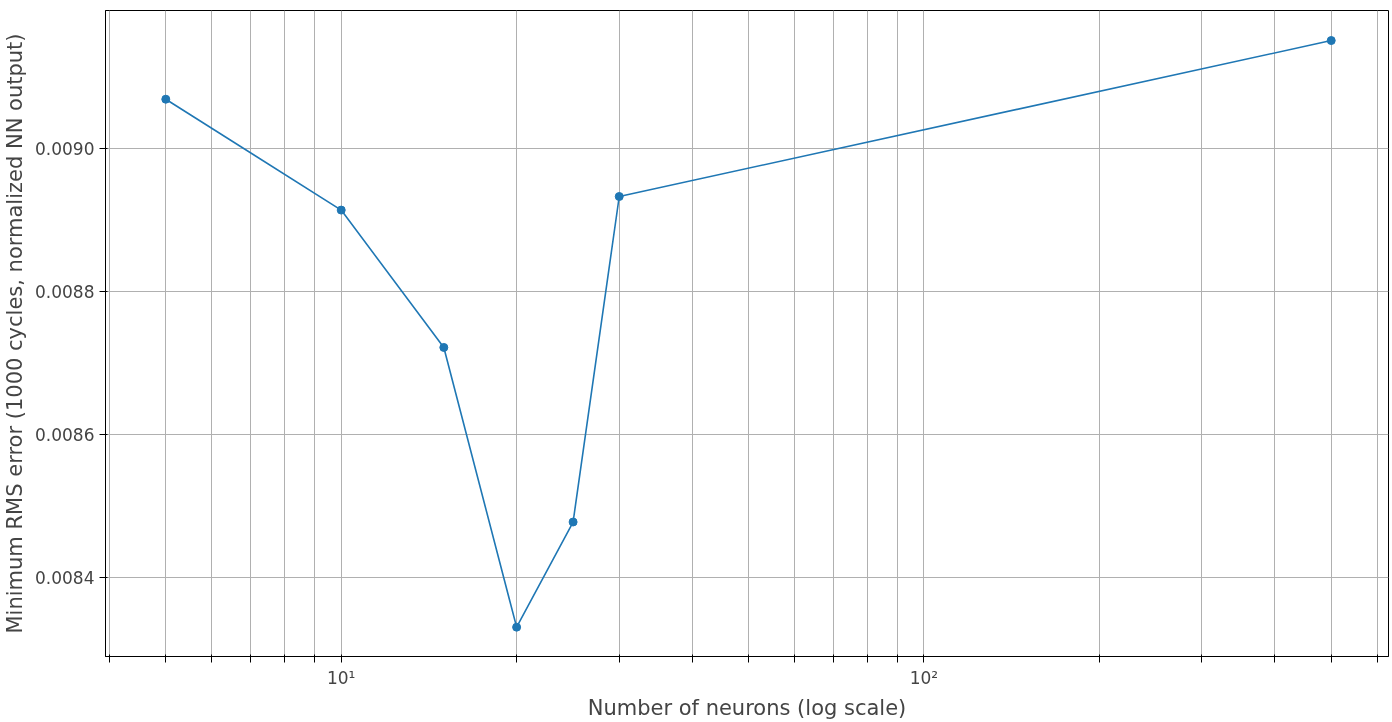 The width and height of the screenshot is (1392, 722). I want to click on x-axis-title: Number of neurons (log scale), so click(747, 707).